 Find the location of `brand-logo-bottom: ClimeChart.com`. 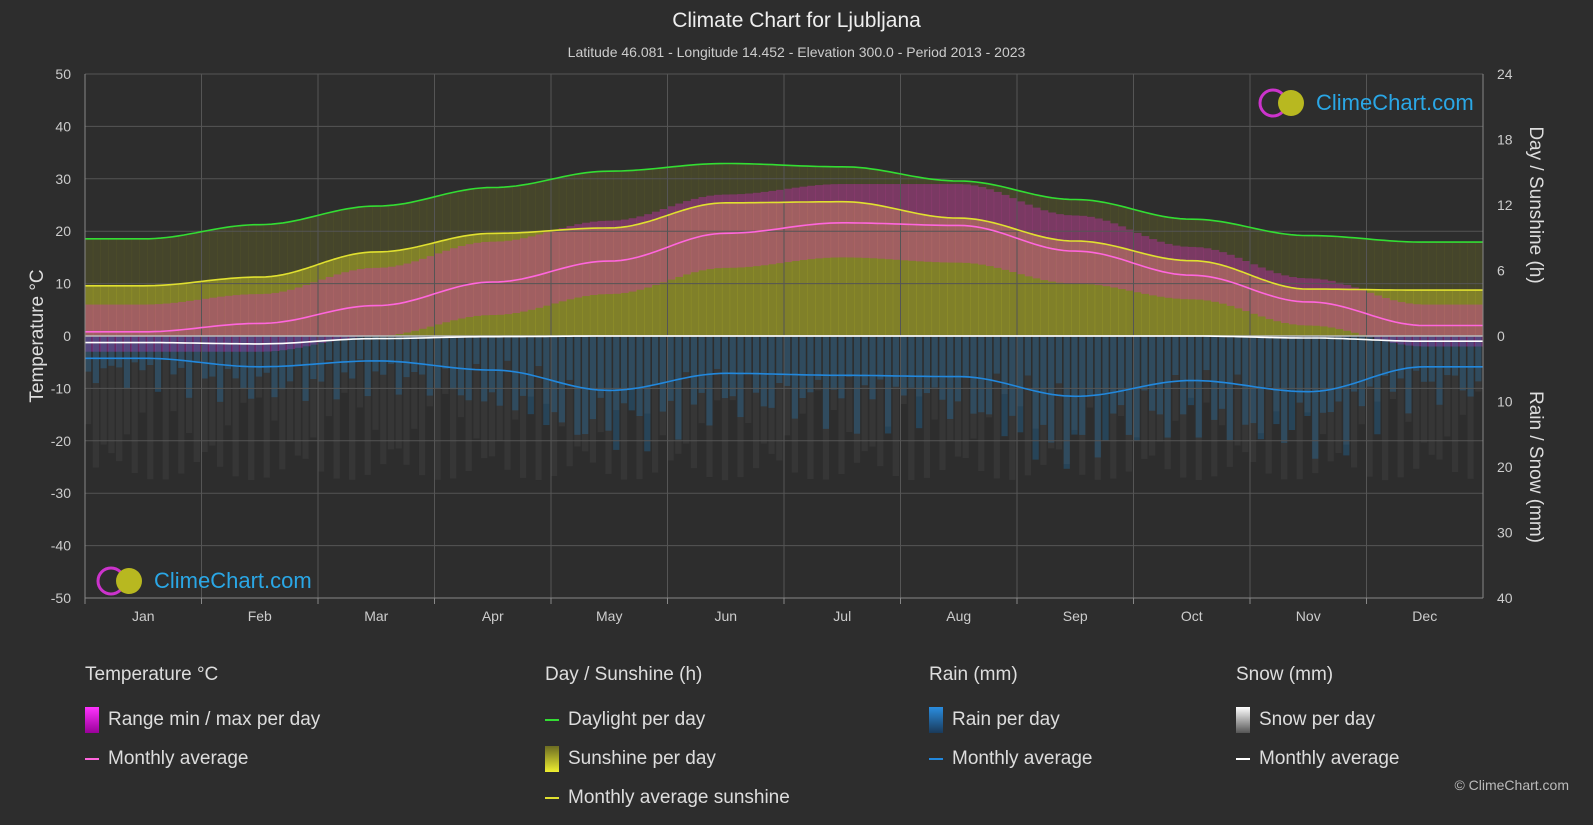

brand-logo-bottom: ClimeChart.com is located at coordinates (204, 581).